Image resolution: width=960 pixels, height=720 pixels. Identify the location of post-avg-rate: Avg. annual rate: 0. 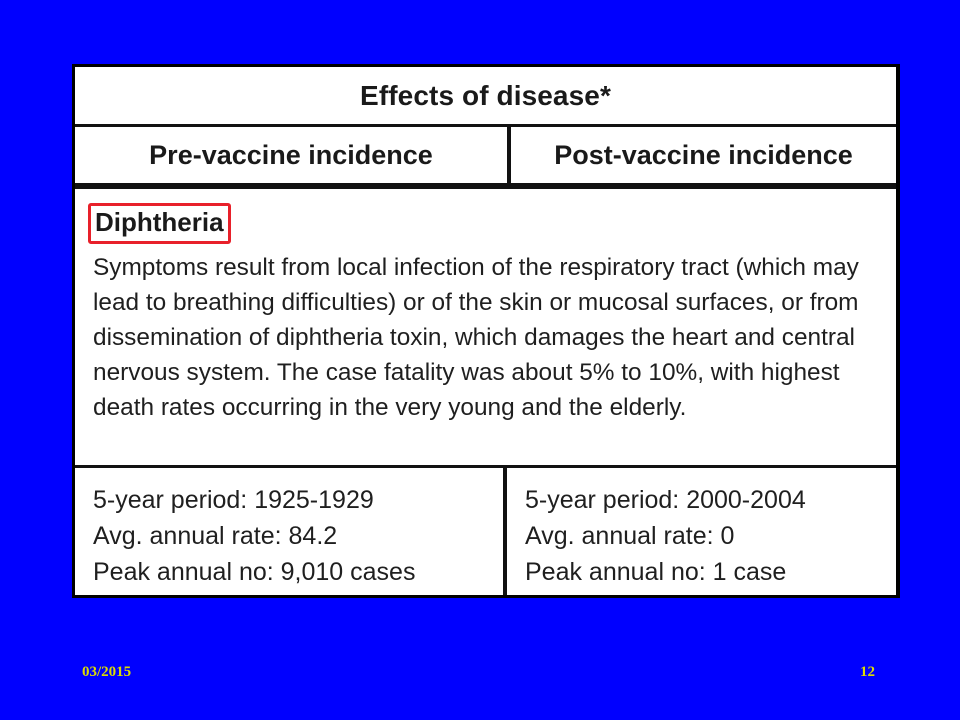
(630, 536).